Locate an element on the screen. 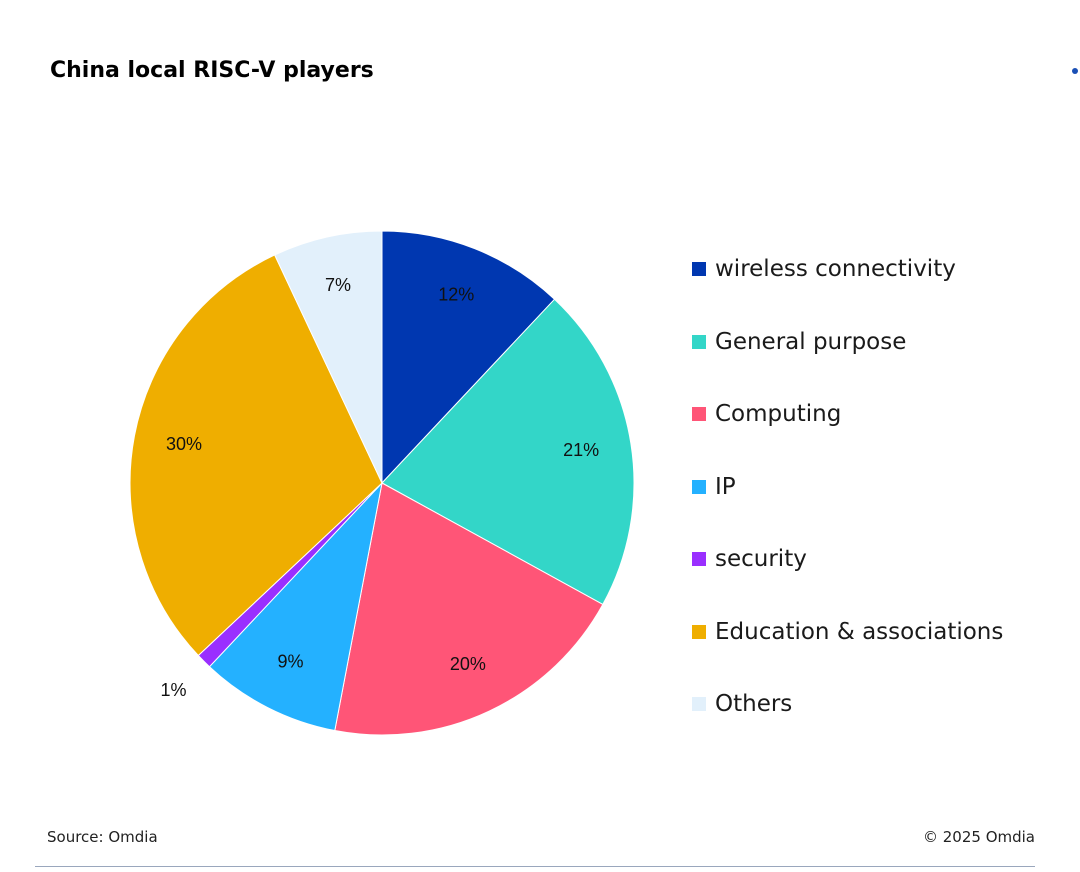  data-label-education-and-associations: 30% is located at coordinates (184, 444).